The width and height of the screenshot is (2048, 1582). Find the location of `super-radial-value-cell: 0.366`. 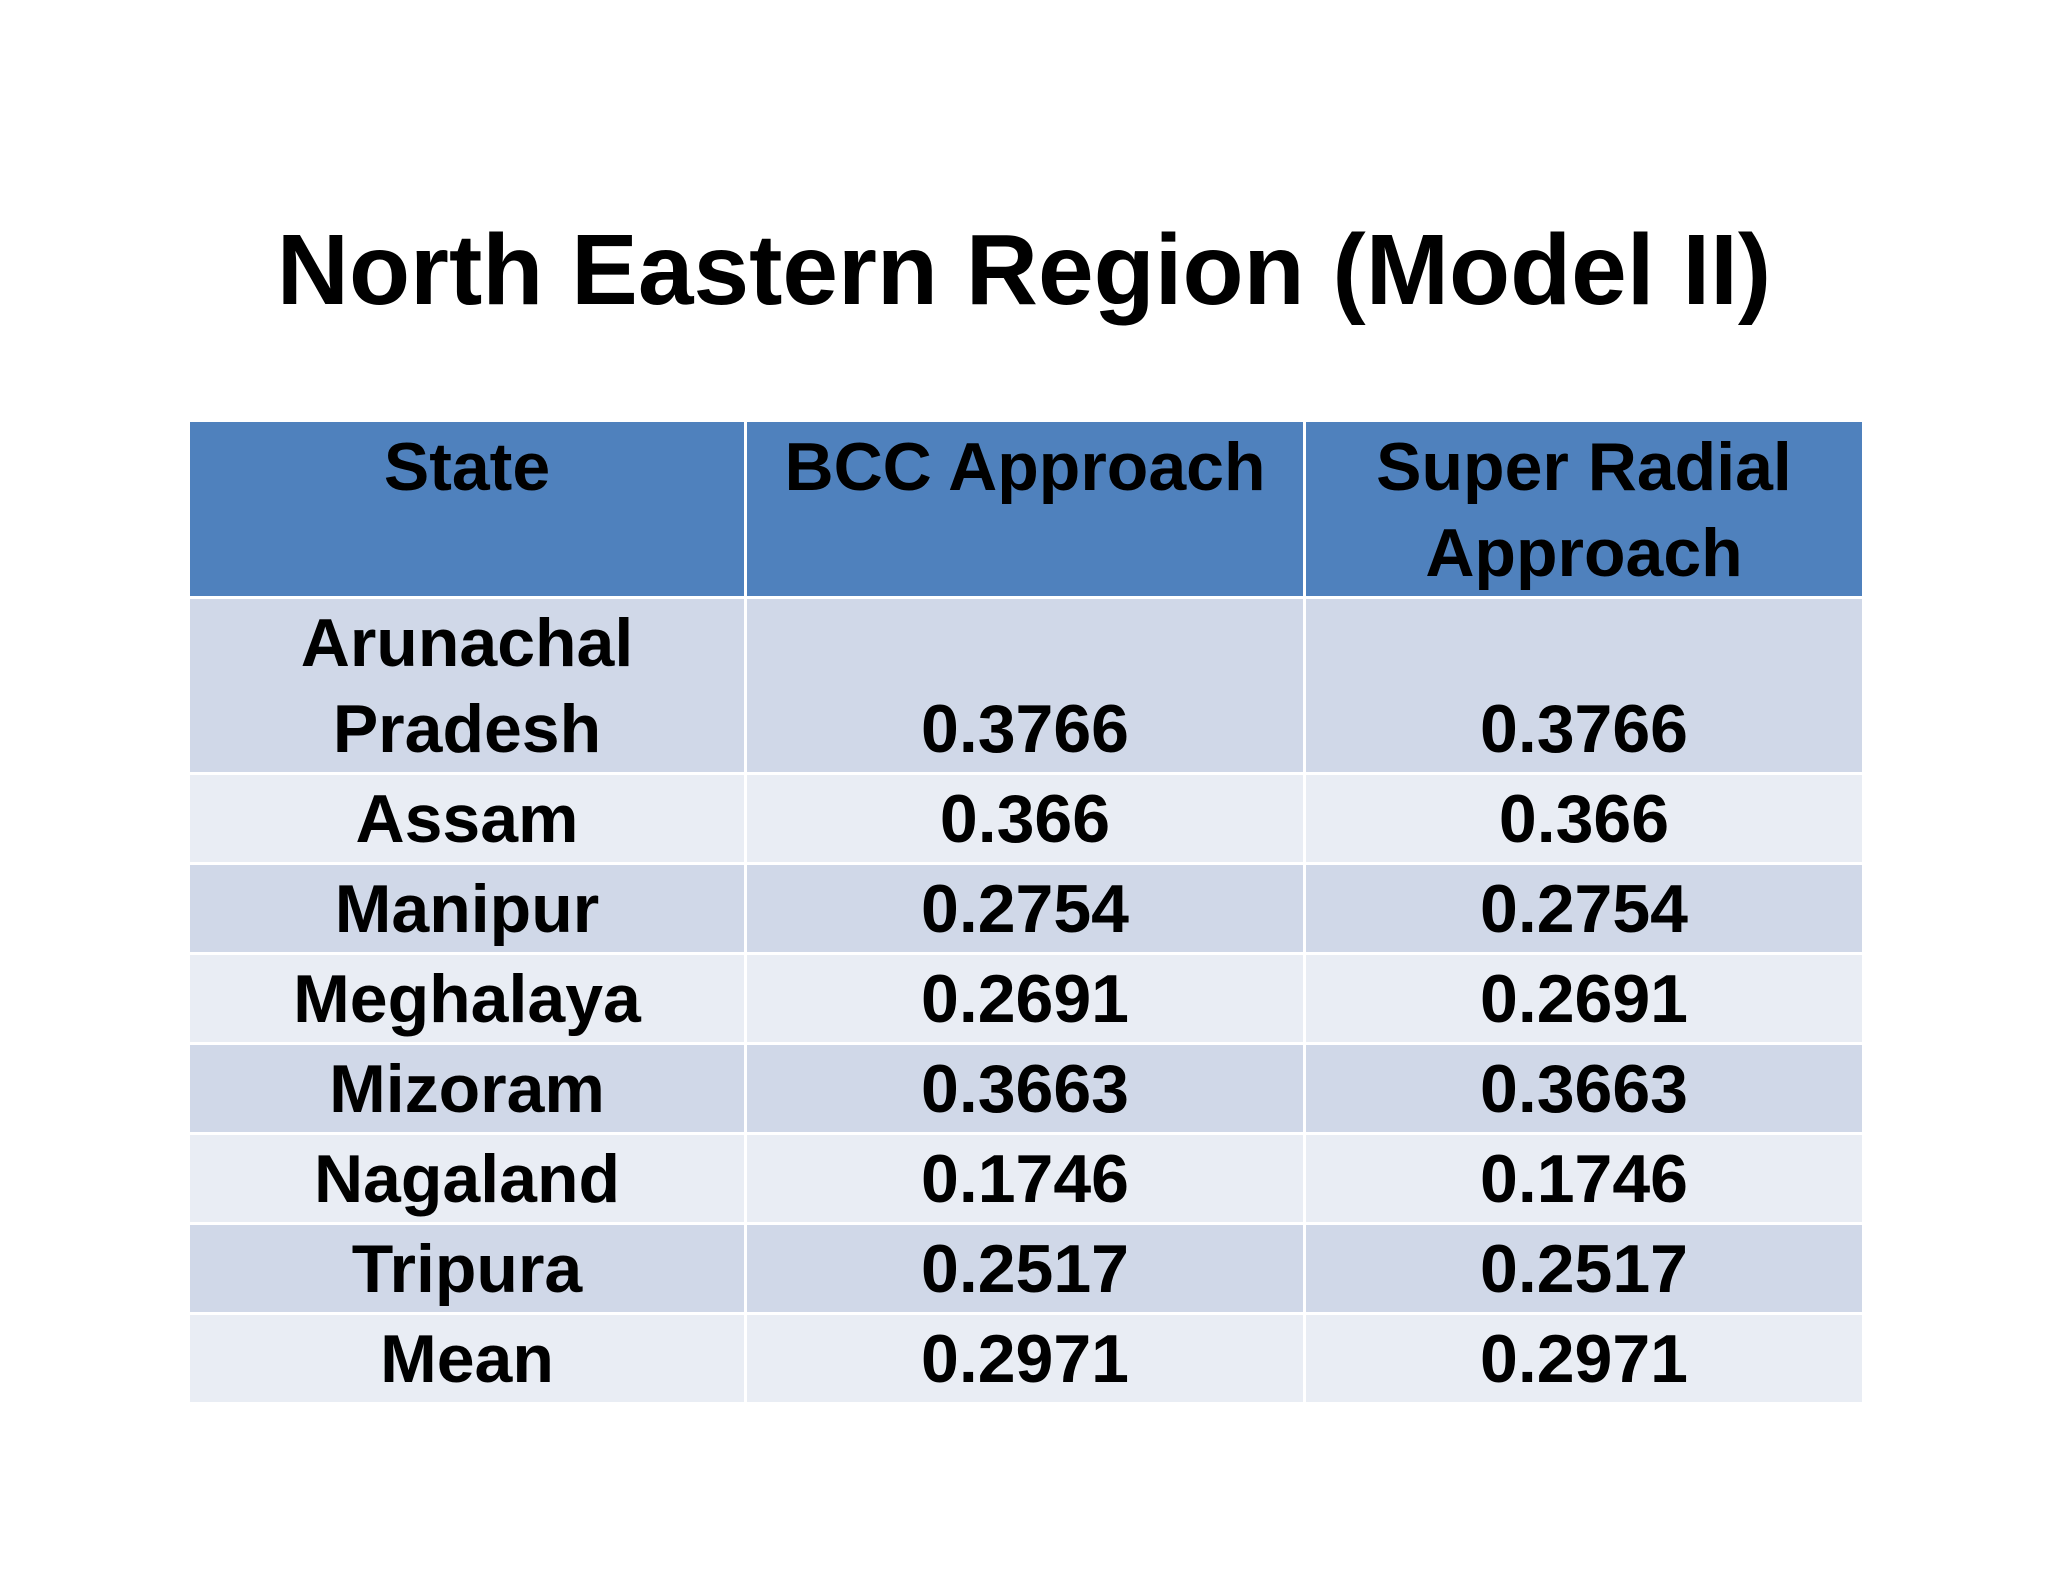

super-radial-value-cell: 0.366 is located at coordinates (1584, 818).